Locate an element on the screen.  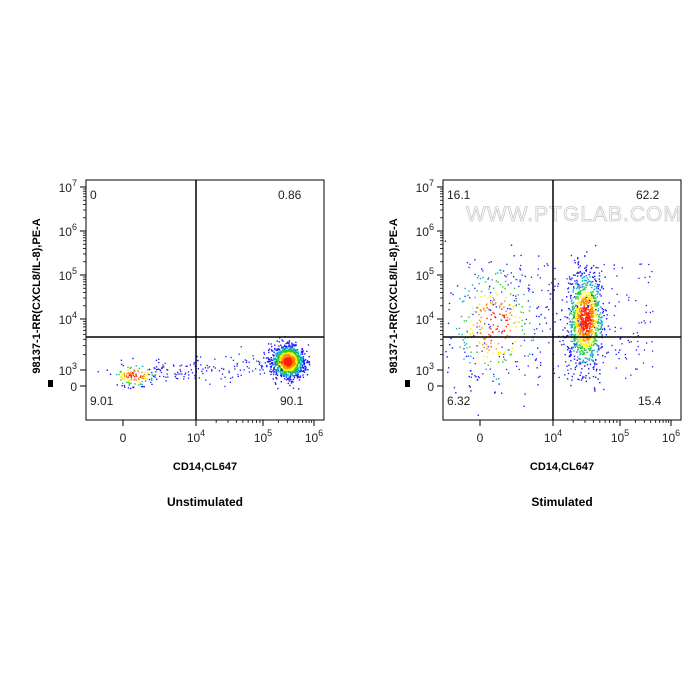
x-tick-label: 104 is located at coordinates (196, 436).